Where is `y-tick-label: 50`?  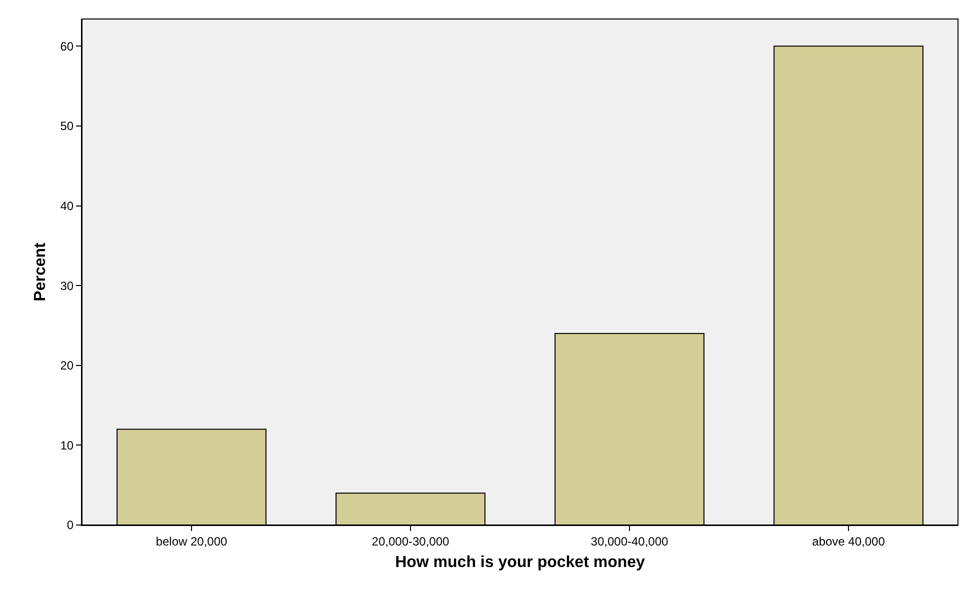
y-tick-label: 50 is located at coordinates (67, 126).